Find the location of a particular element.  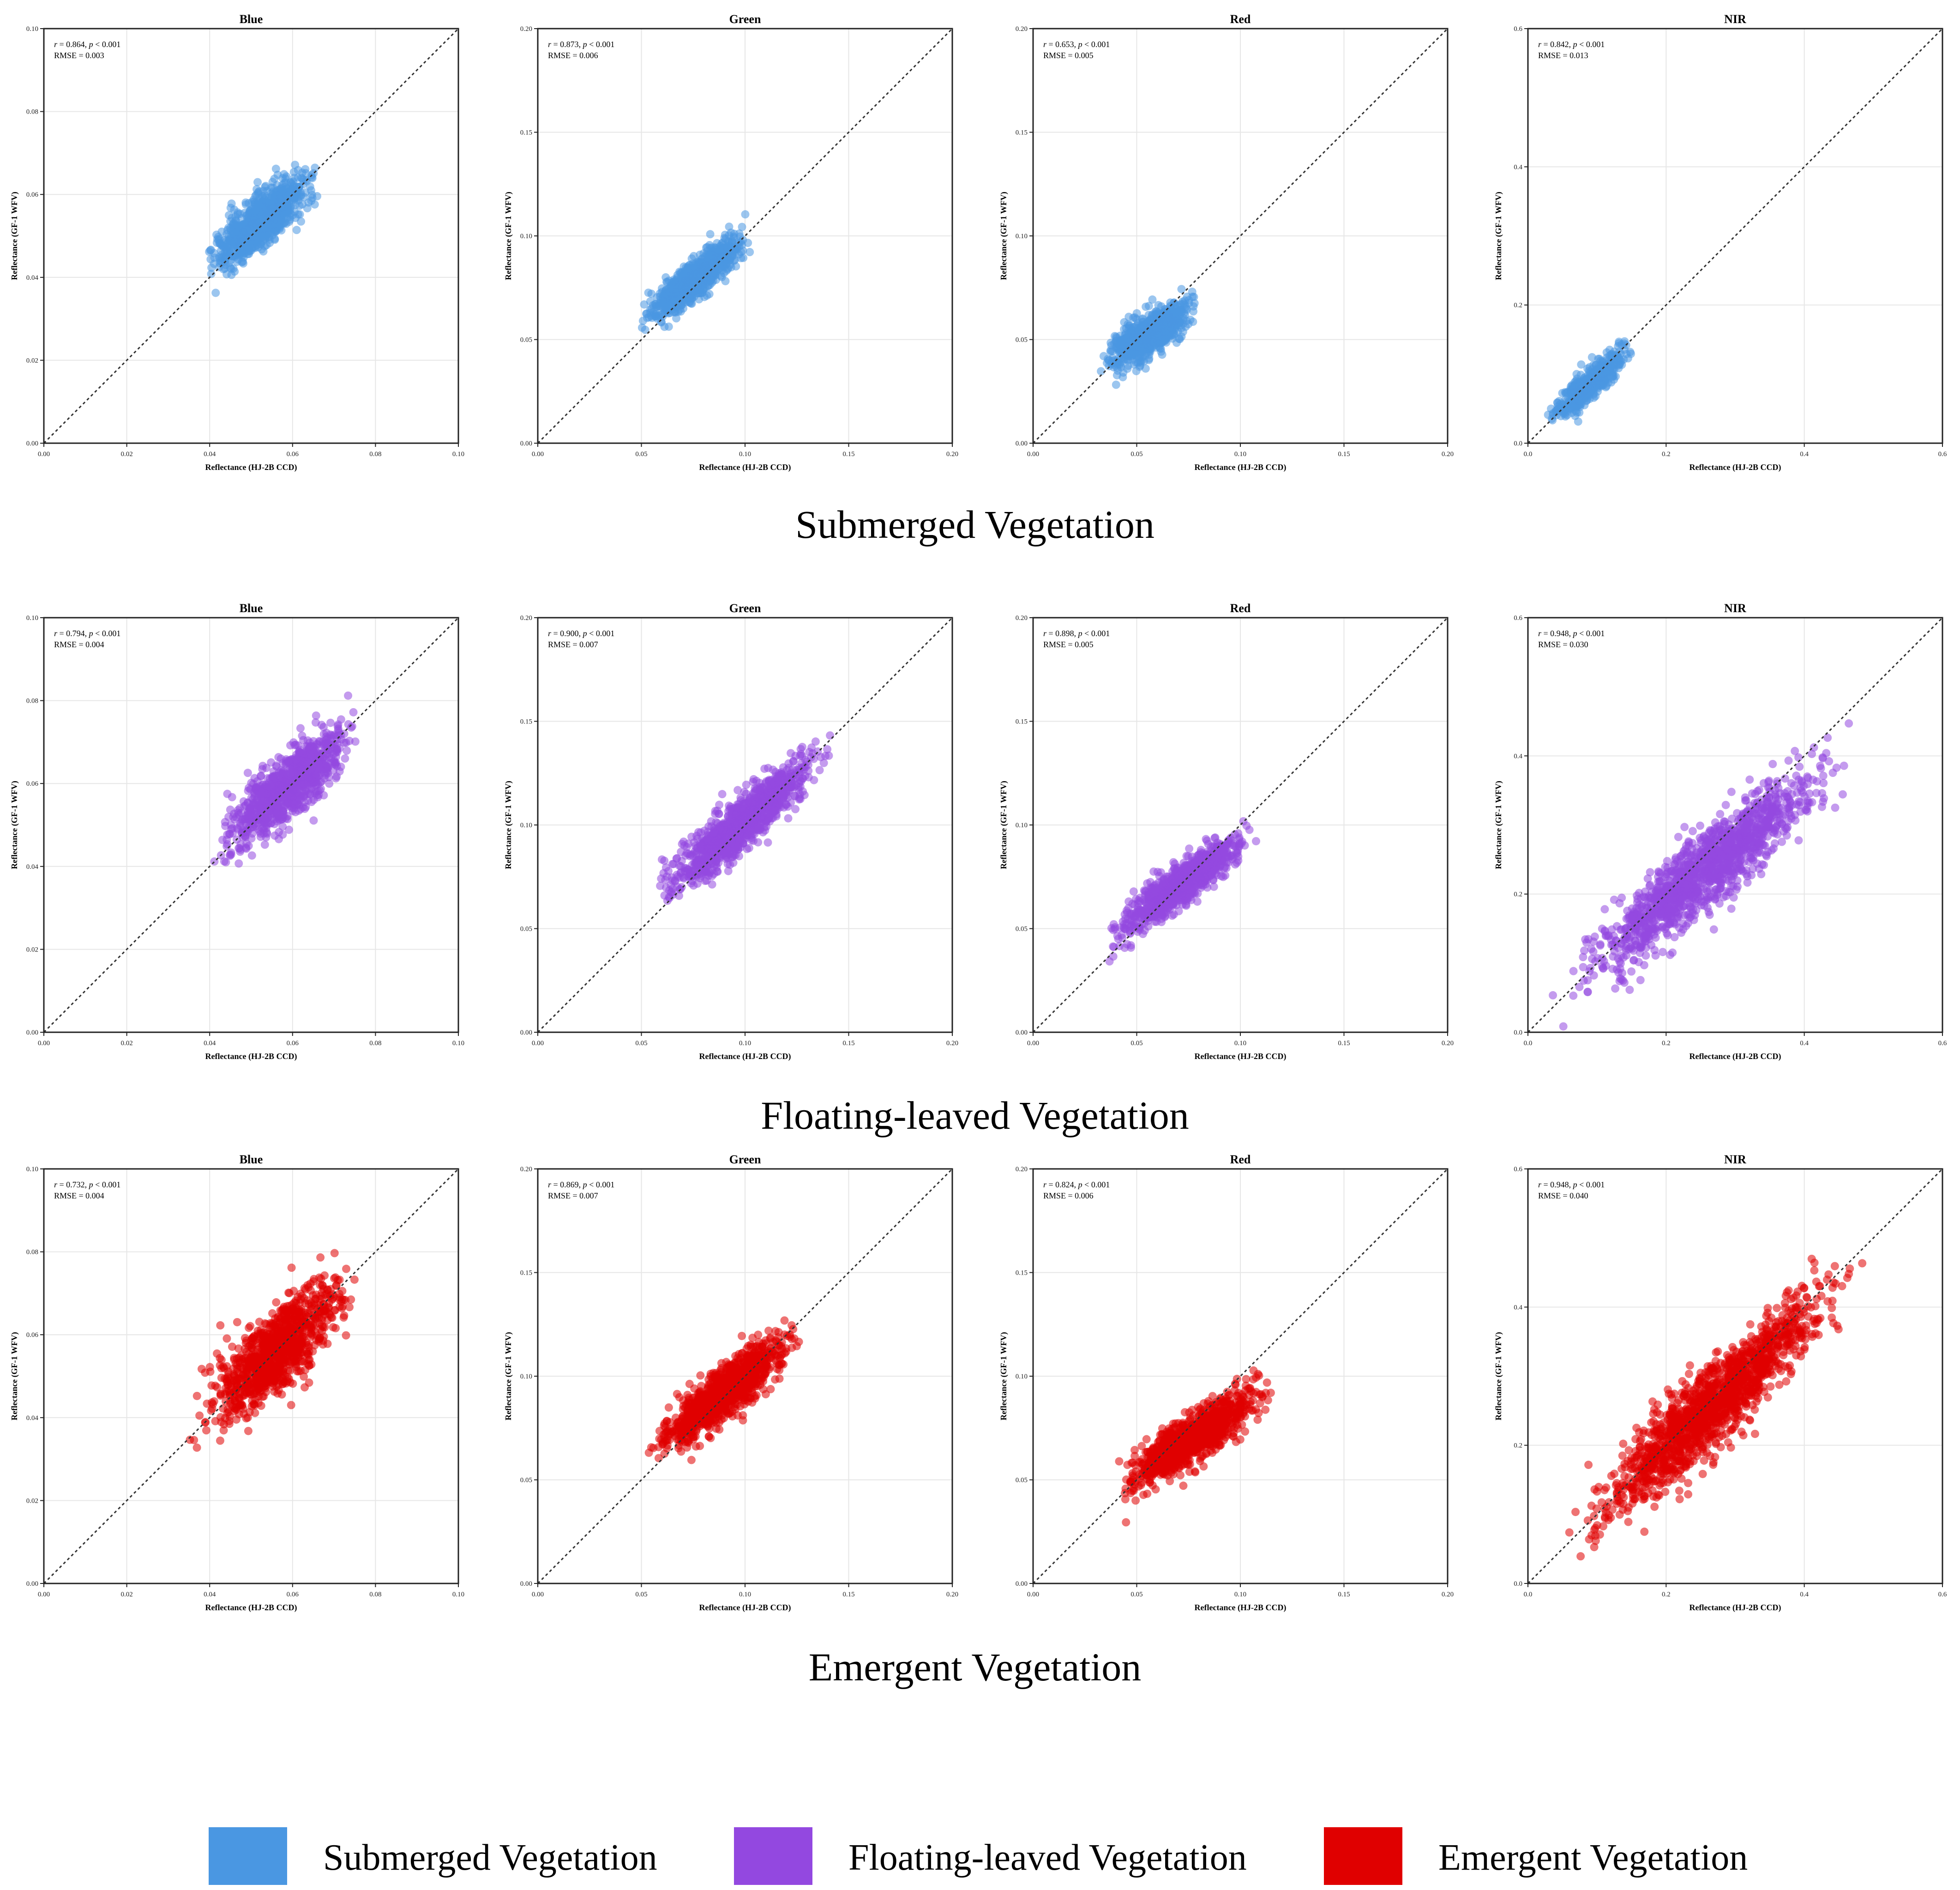

stat-r-p: r = 0.653, p < 0.001 is located at coordinates (1076, 45).